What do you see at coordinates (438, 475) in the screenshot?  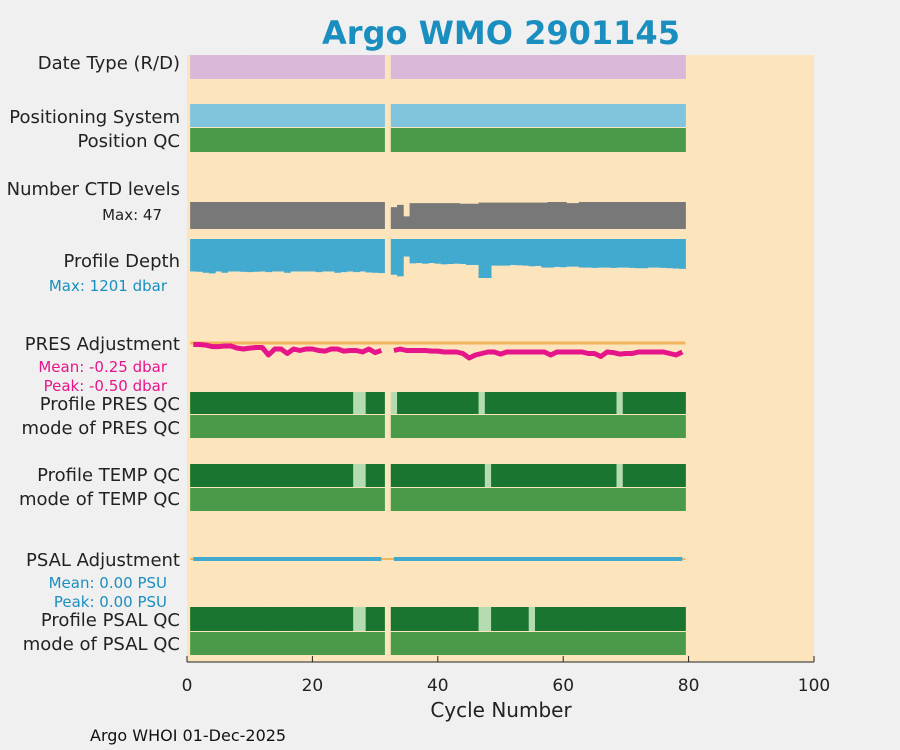 I see `profile-temp-qc-bars` at bounding box center [438, 475].